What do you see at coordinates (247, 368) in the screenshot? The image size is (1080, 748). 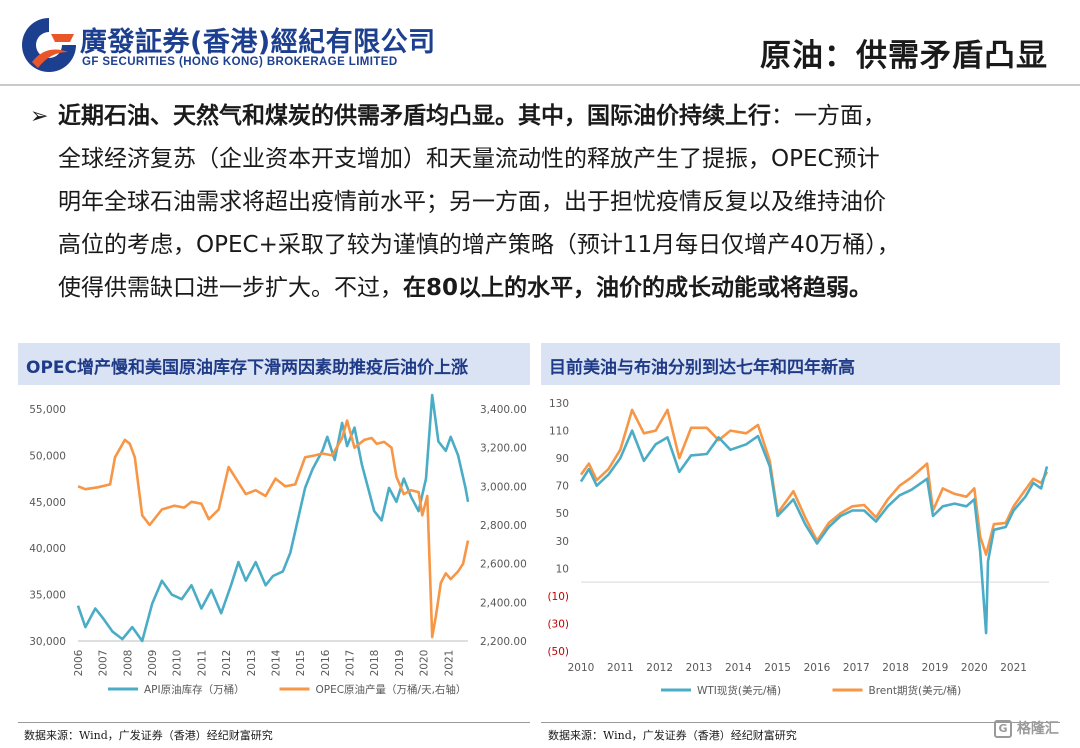 I see `left-chart-title: OPEC增产慢和美国原油库存下滑两因素助推疫后油价上涨` at bounding box center [247, 368].